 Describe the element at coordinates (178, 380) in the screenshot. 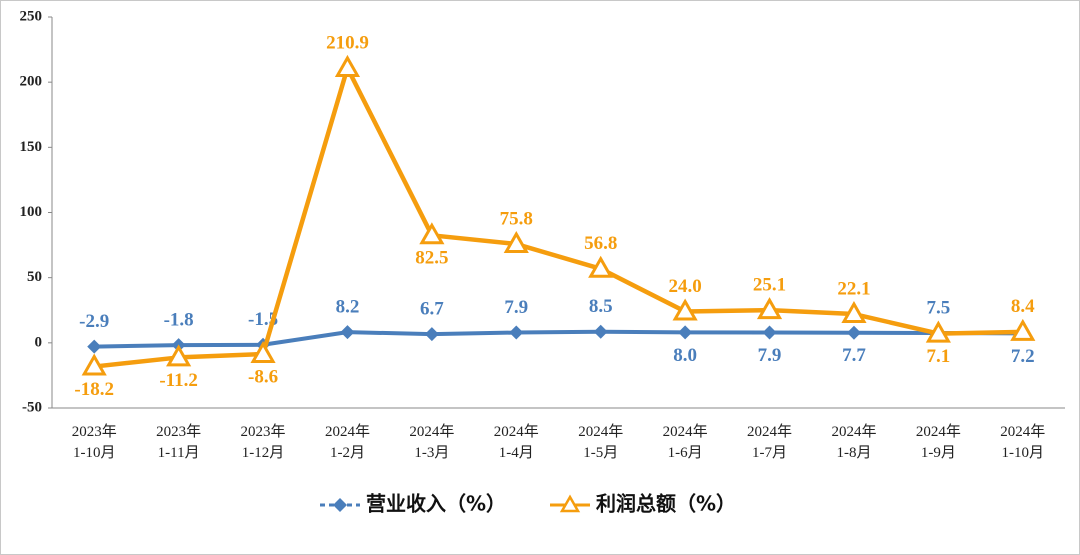

I see `data-label: -11.2` at that location.